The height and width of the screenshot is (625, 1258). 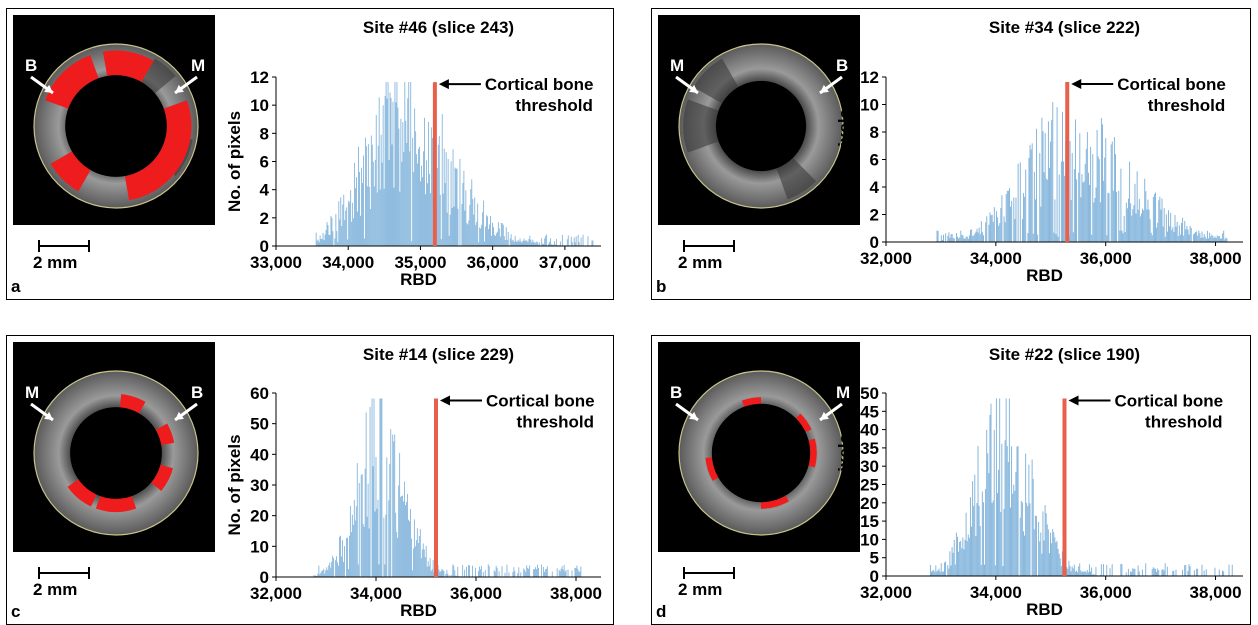 What do you see at coordinates (869, 466) in the screenshot?
I see `y-tick-label: 30` at bounding box center [869, 466].